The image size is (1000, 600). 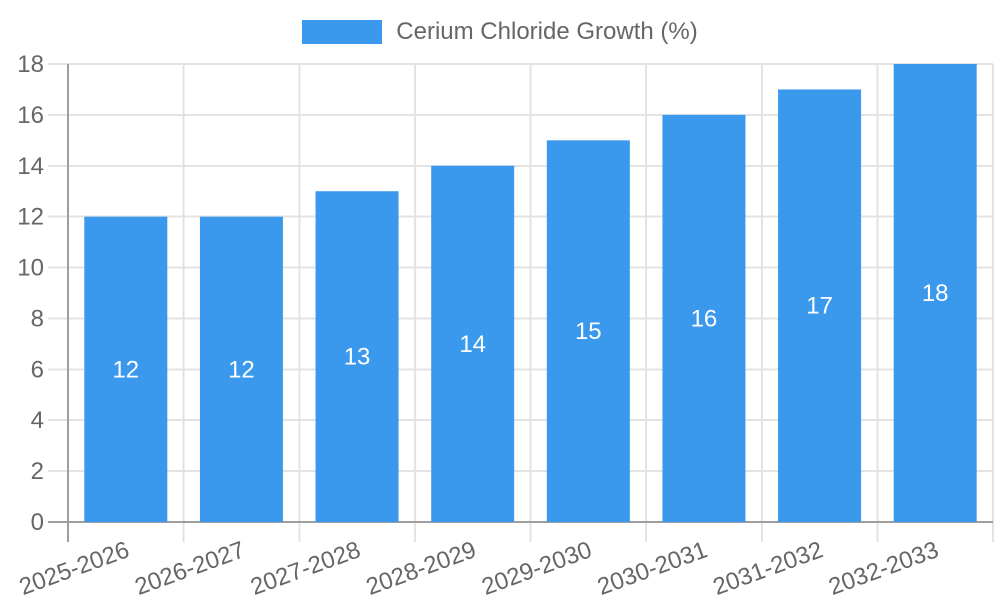 What do you see at coordinates (883, 568) in the screenshot?
I see `x-tick-label-2032-2033: 2032-2033` at bounding box center [883, 568].